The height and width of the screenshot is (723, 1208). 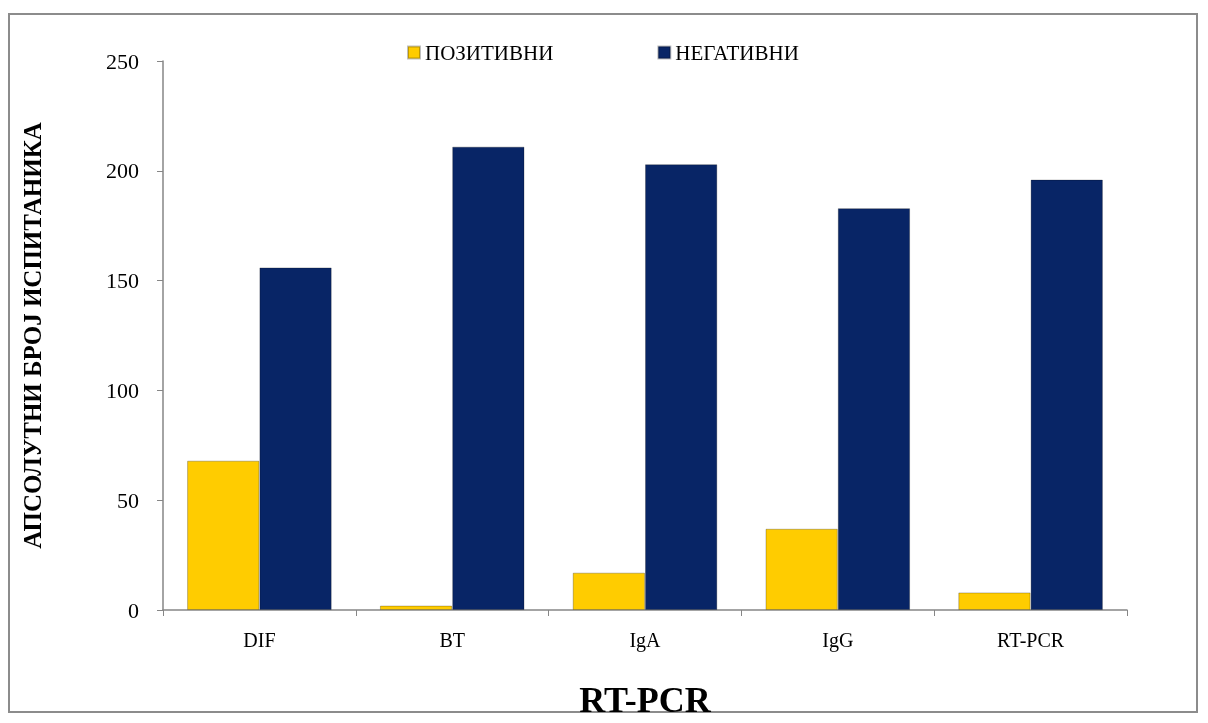 What do you see at coordinates (645, 640) in the screenshot?
I see `x-tick-label: IgA` at bounding box center [645, 640].